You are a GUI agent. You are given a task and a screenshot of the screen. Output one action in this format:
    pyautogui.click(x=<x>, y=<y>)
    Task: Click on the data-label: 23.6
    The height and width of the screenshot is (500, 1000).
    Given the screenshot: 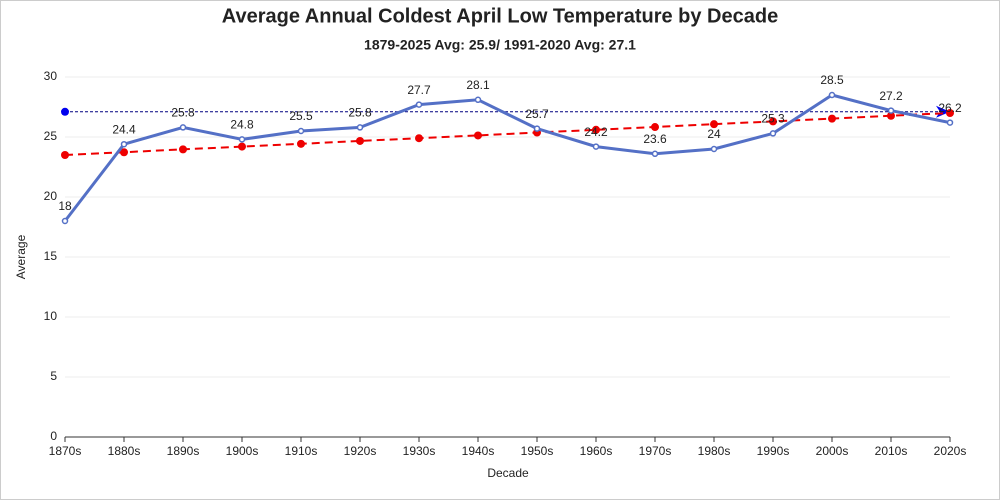 What is the action you would take?
    pyautogui.click(x=655, y=139)
    